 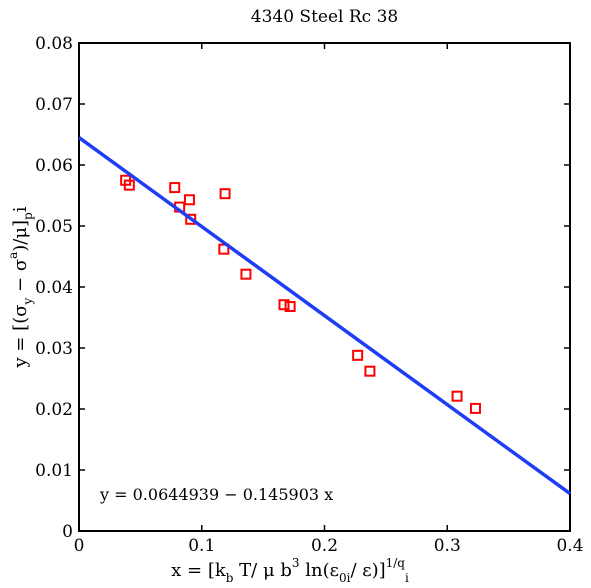 What do you see at coordinates (230, 578) in the screenshot?
I see `axis-label-part: b` at bounding box center [230, 578].